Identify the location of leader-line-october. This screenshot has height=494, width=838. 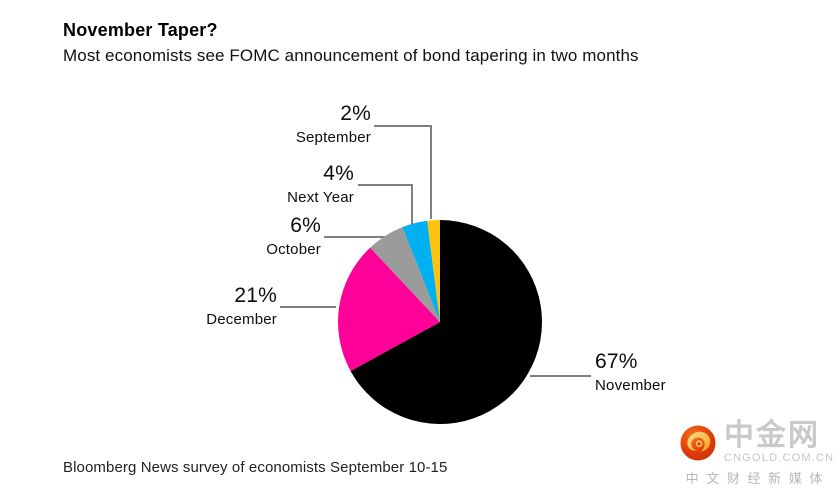
(355, 237).